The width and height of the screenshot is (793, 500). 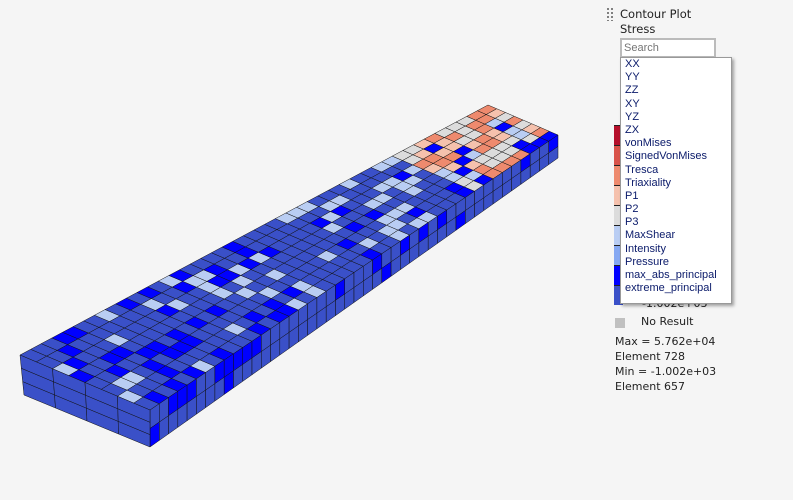 I want to click on max-value: Max = 5.762e+04, so click(x=665, y=341).